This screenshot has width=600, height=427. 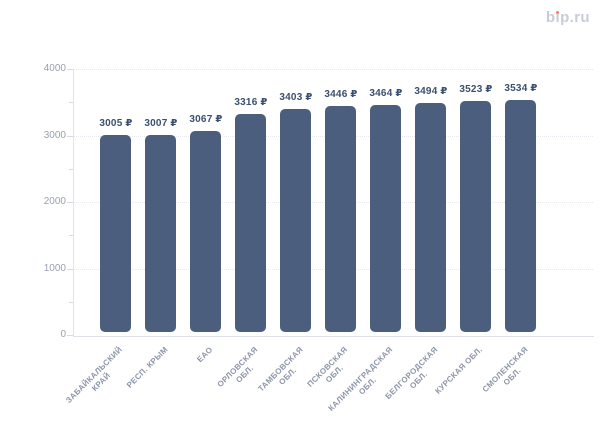 I want to click on y-axis-tick-label: 0, so click(x=63, y=334).